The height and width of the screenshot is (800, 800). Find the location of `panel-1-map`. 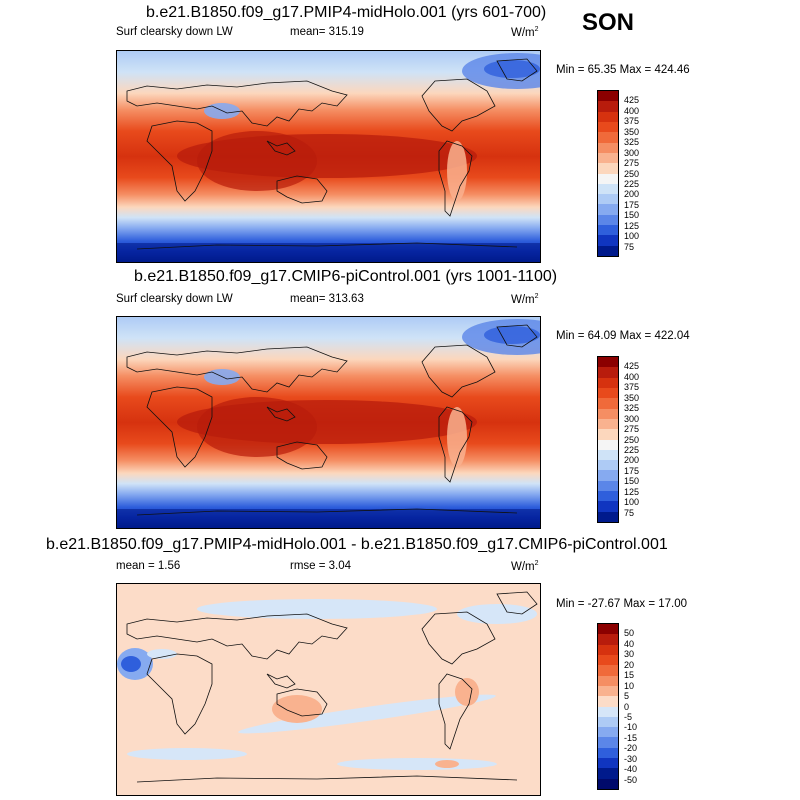

panel-1-map is located at coordinates (328, 156).